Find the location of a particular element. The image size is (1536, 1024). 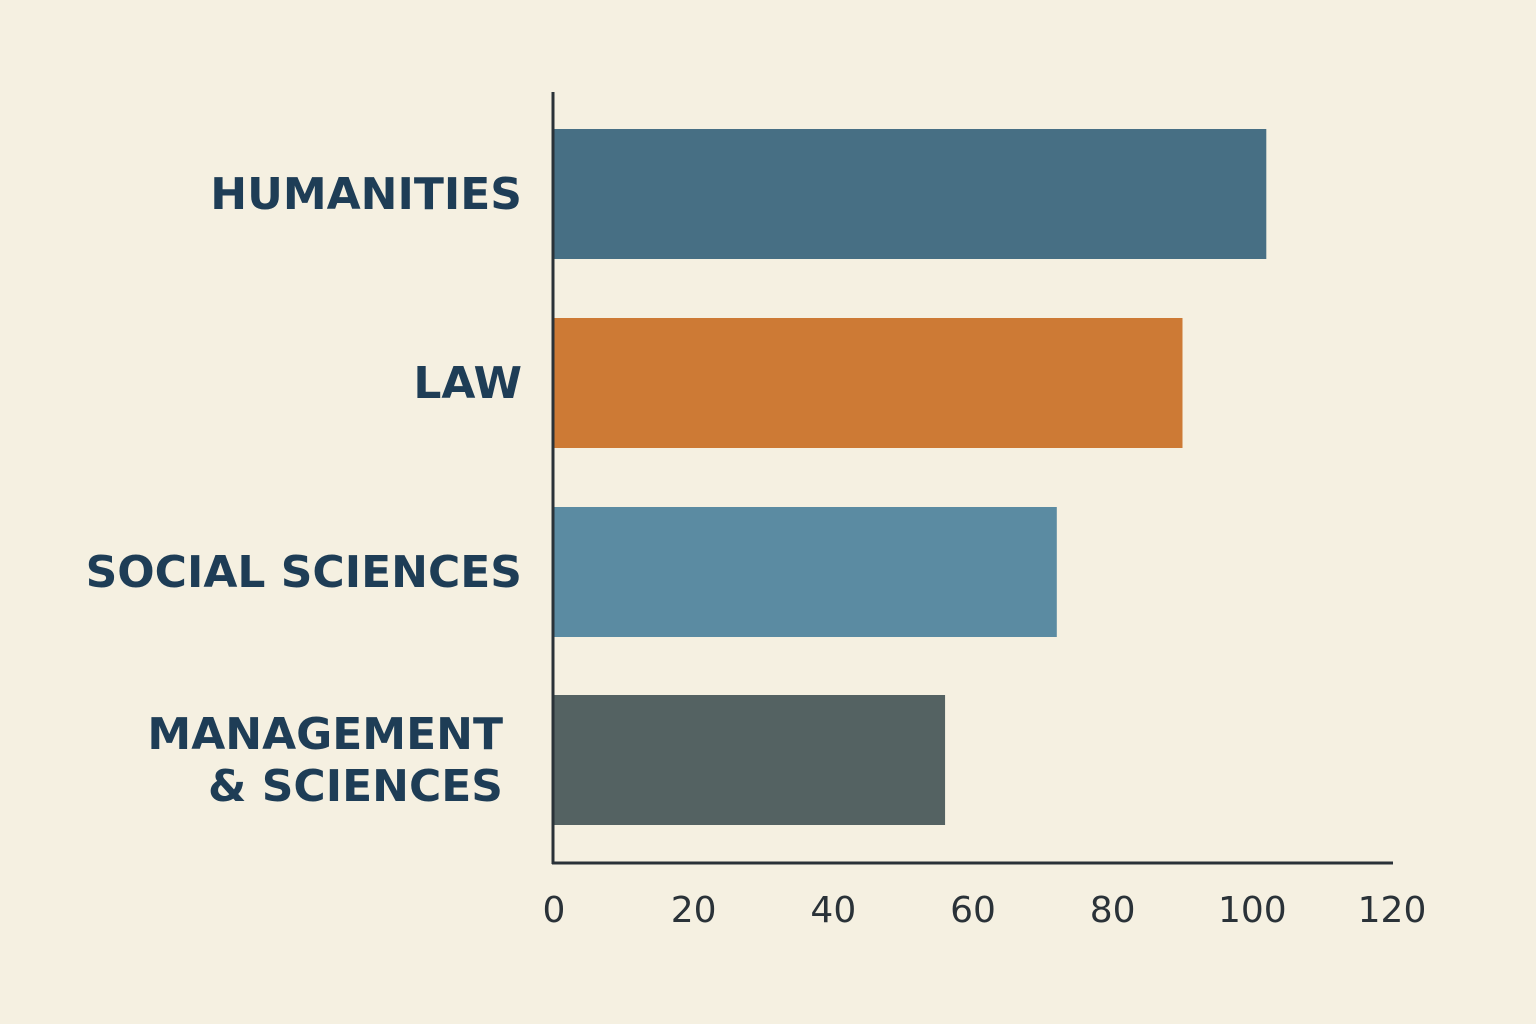

x-tick-labels-group: 0 20 40 60 80 100 120 is located at coordinates (985, 910).